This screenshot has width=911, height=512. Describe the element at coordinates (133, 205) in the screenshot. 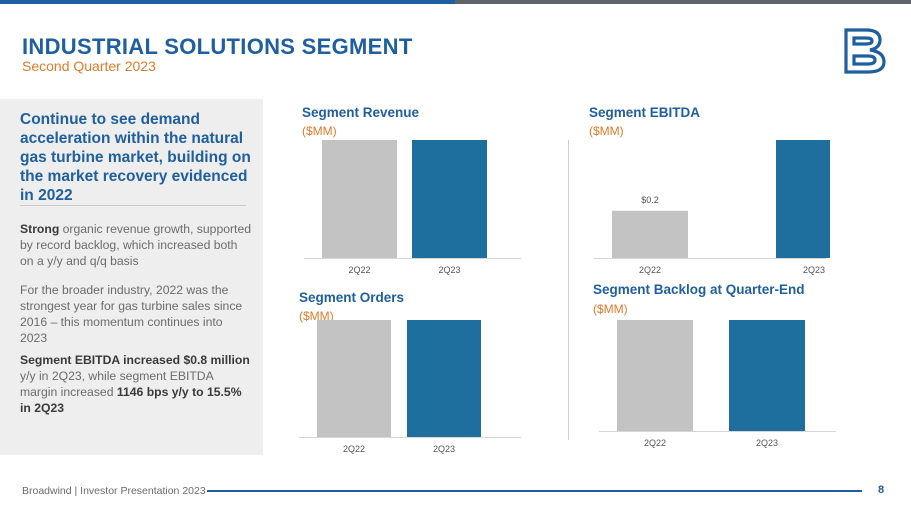

I see `summary-divider` at that location.